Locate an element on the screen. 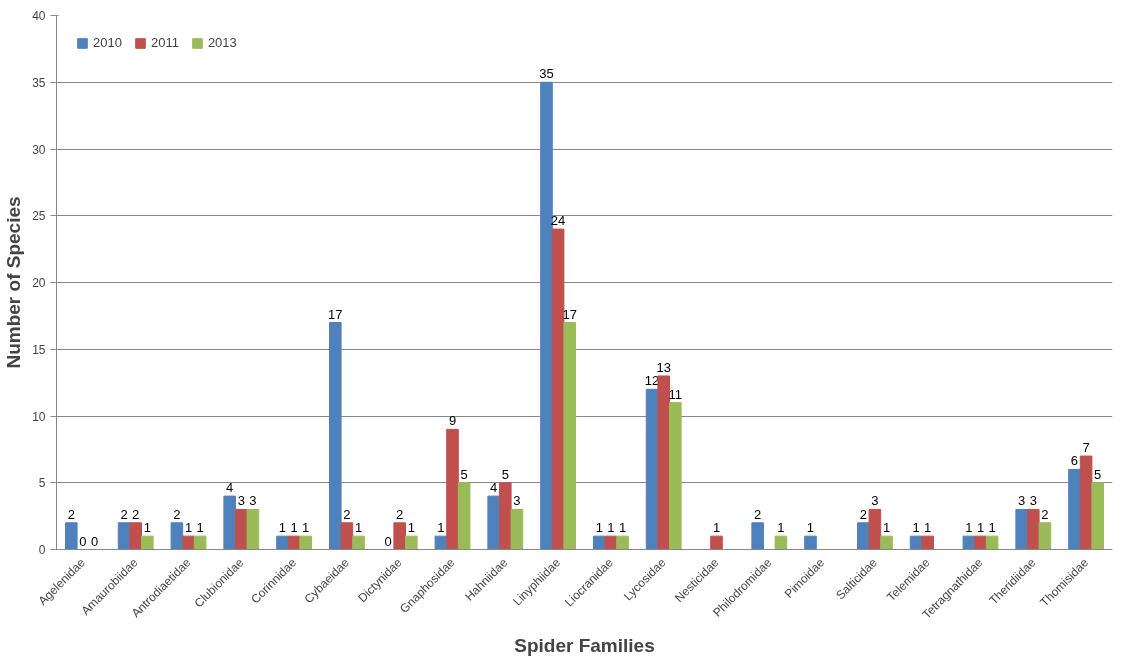  data-label: 9 is located at coordinates (452, 421).